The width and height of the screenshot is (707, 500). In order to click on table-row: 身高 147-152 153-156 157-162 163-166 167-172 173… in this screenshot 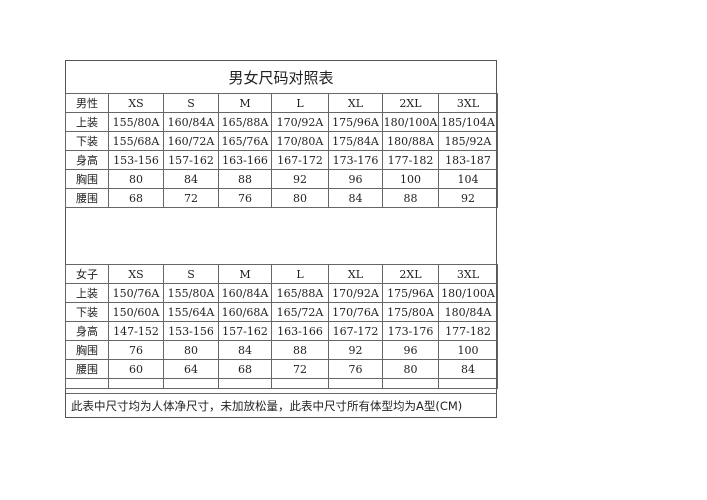, I will do `click(281, 331)`.